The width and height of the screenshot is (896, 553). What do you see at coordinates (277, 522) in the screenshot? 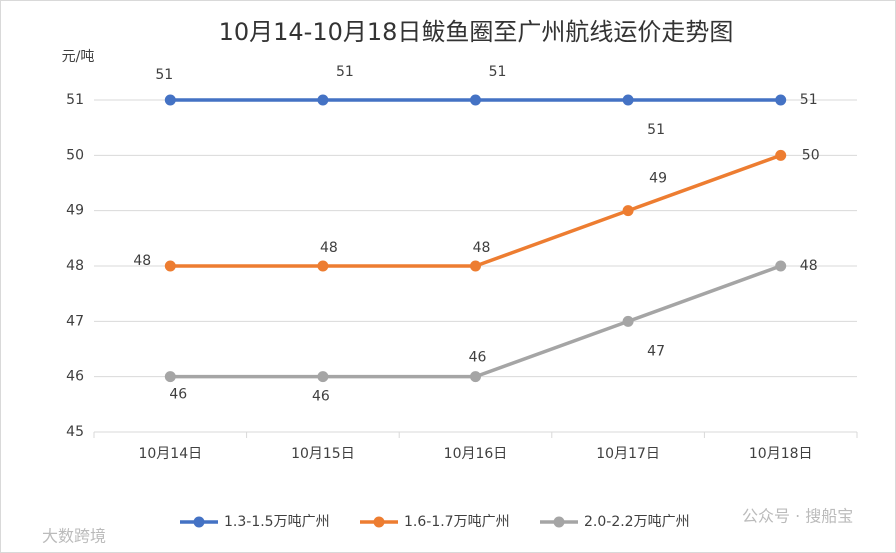
I see `legend-label: 1.3-1.5万吨广州` at bounding box center [277, 522].